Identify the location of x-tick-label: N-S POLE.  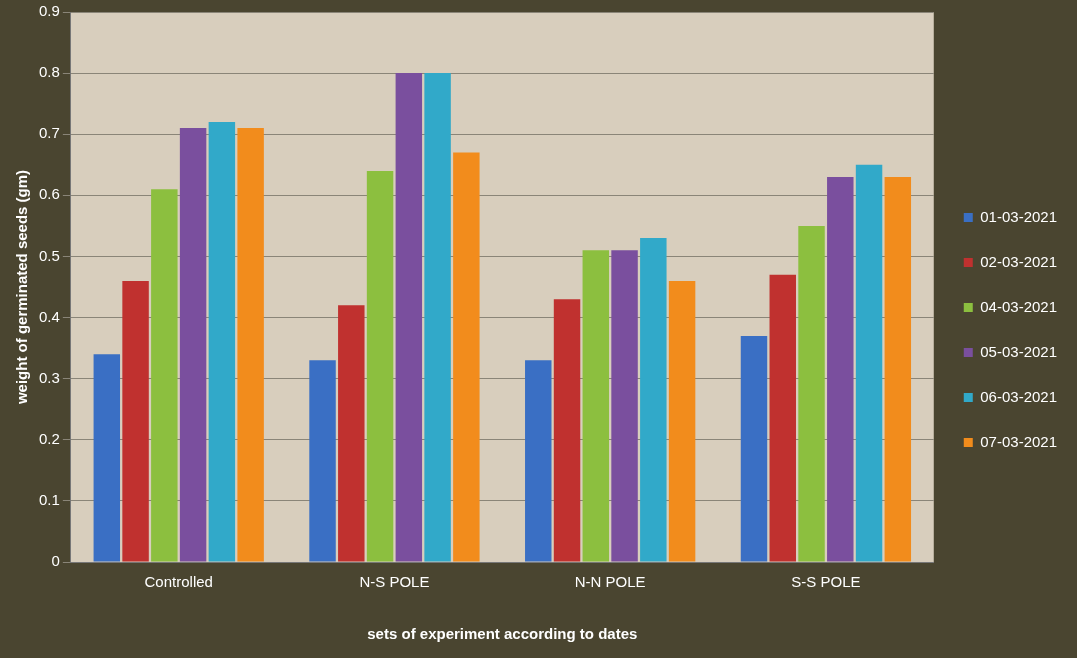
(394, 582).